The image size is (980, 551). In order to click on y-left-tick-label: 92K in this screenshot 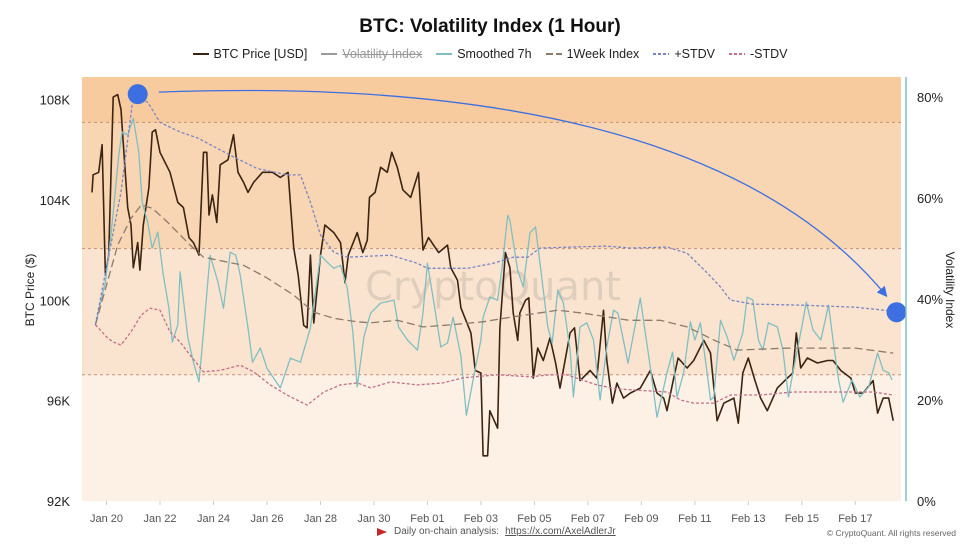, I will do `click(58, 501)`.